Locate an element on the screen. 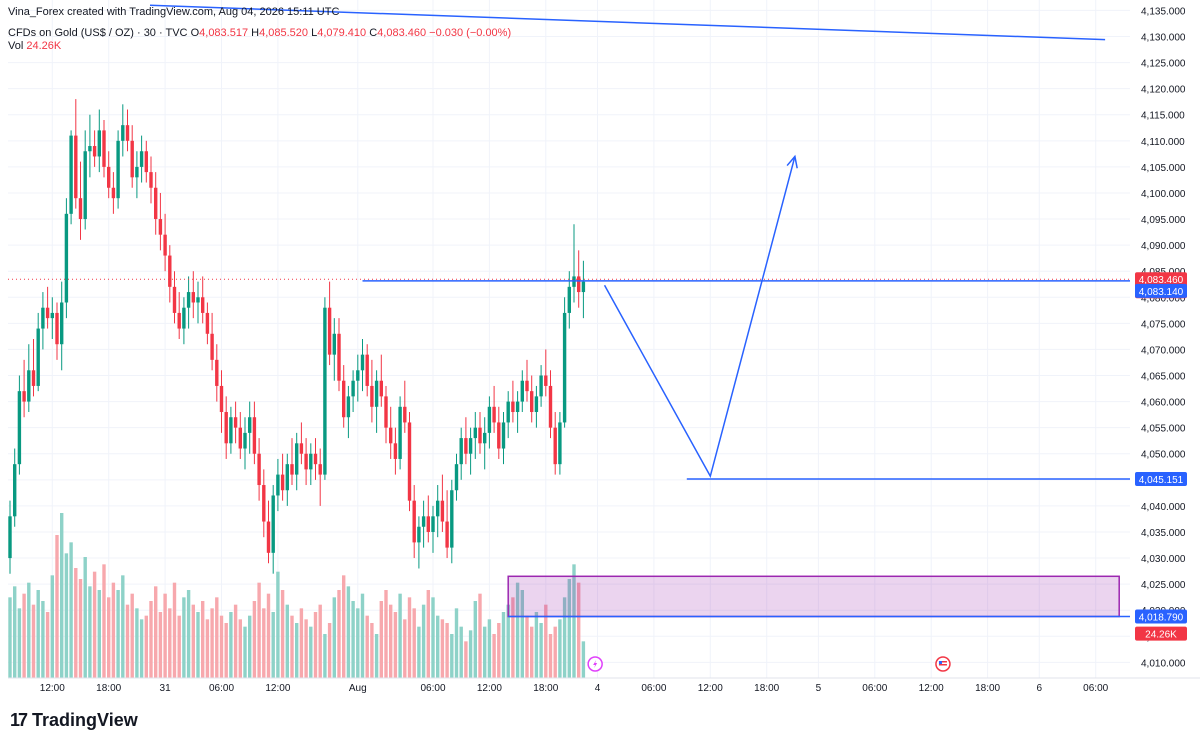  demand-zone is located at coordinates (813, 596).